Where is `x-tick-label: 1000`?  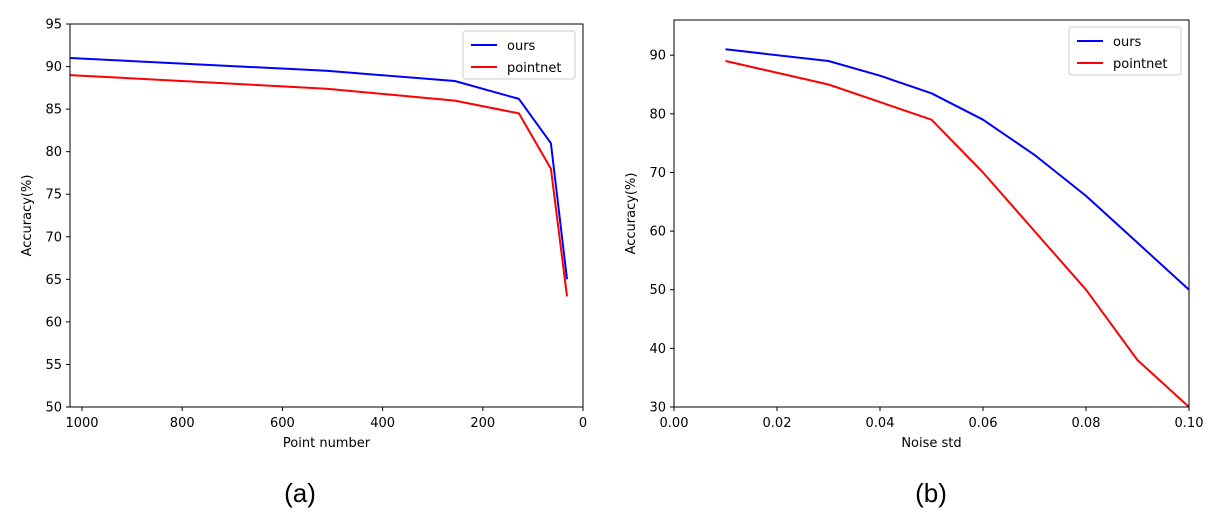 x-tick-label: 1000 is located at coordinates (81, 423).